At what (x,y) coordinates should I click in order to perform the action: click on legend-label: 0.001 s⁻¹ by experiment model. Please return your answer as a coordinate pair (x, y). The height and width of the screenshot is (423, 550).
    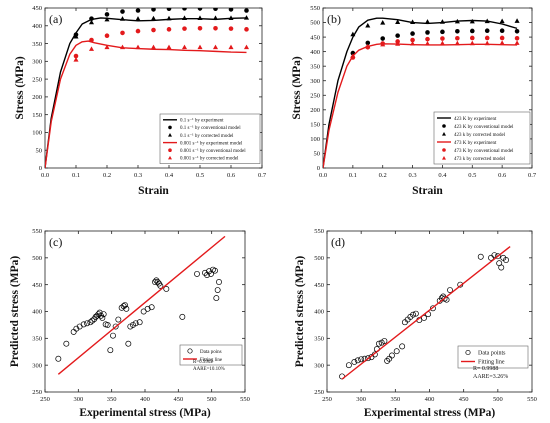
    Looking at the image, I should click on (211, 143).